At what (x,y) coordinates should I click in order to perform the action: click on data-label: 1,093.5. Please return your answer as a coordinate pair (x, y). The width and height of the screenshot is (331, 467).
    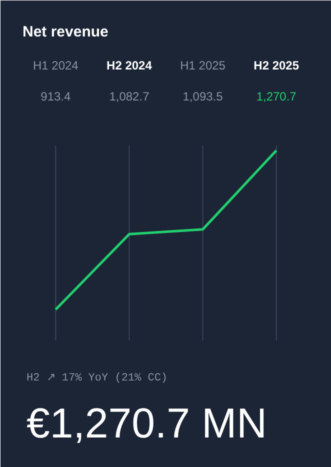
    Looking at the image, I should click on (203, 97).